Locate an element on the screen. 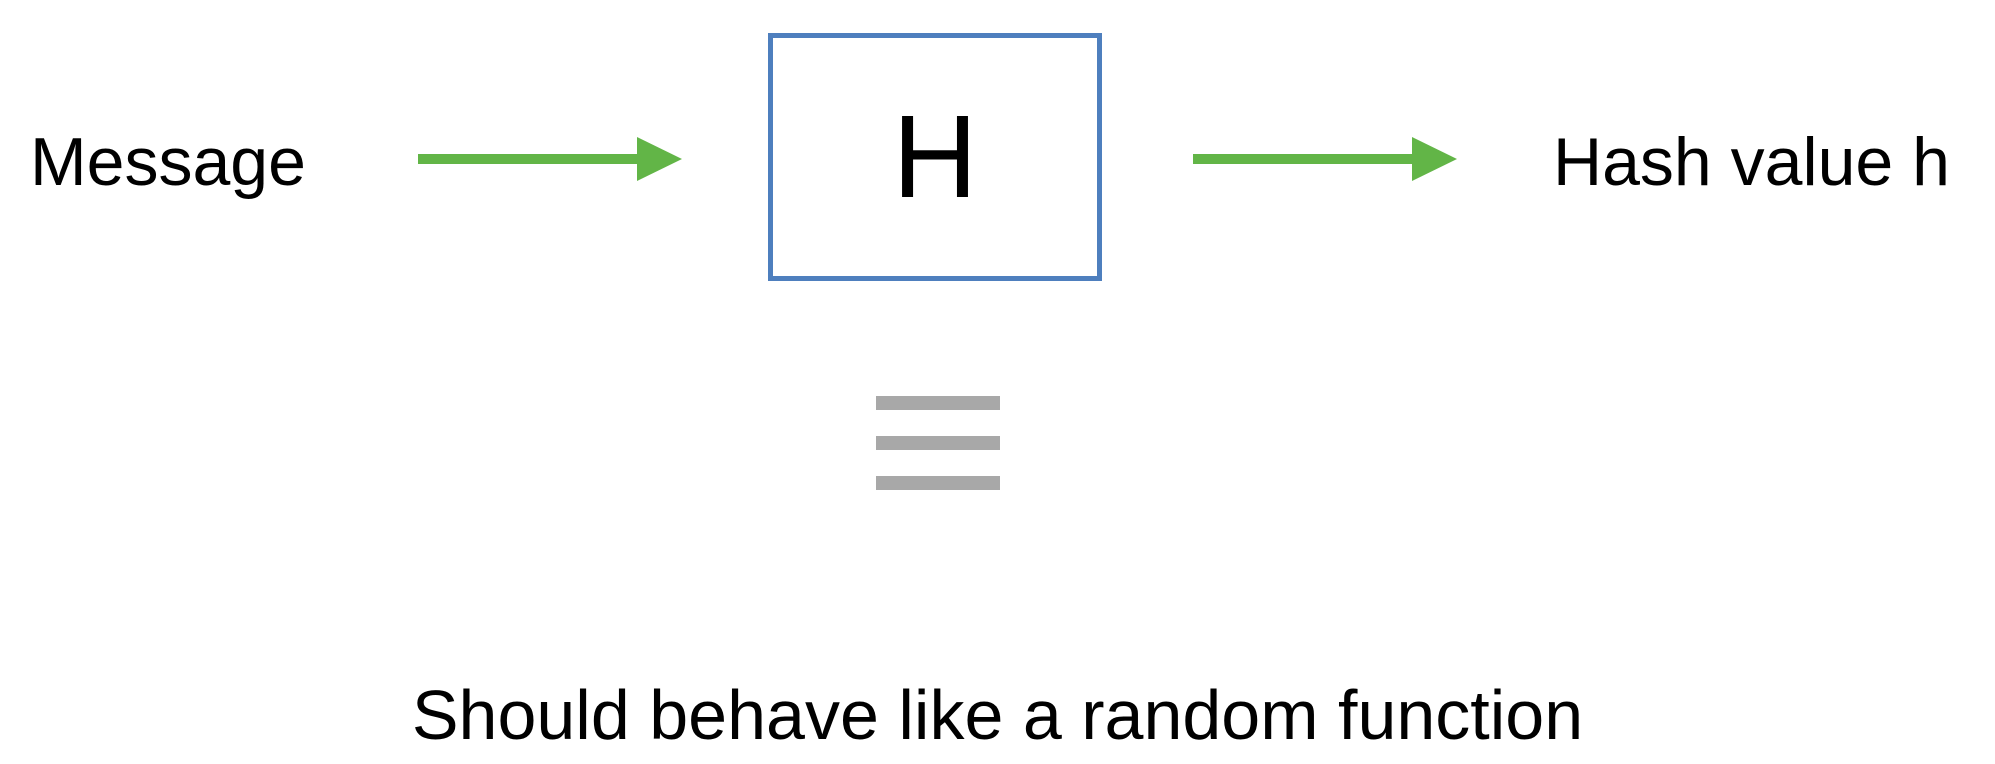 The width and height of the screenshot is (1995, 764). hash-function-label: H is located at coordinates (935, 157).